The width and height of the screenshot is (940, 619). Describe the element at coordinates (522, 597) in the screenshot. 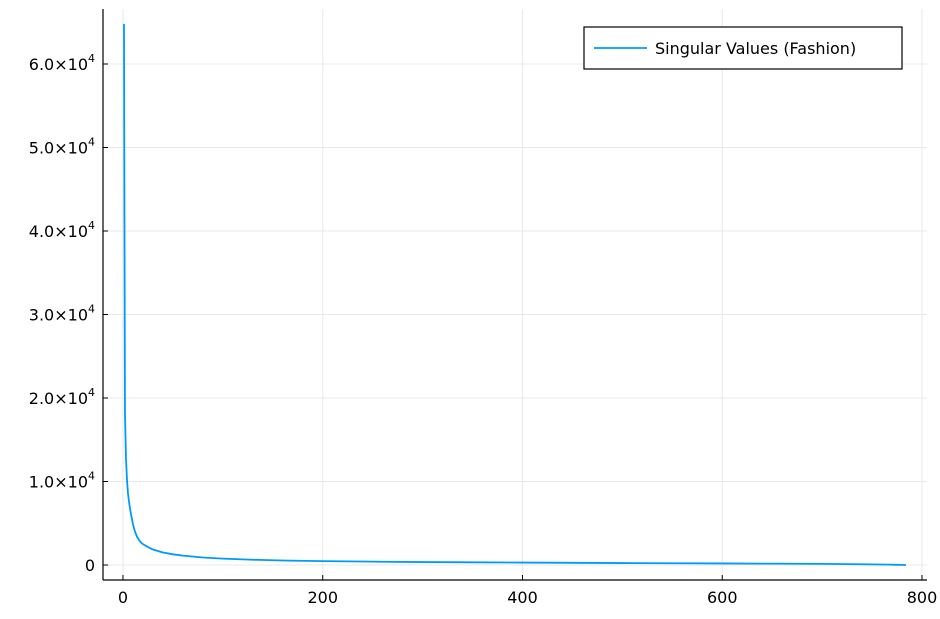

I see `x-tick-label: 400` at that location.